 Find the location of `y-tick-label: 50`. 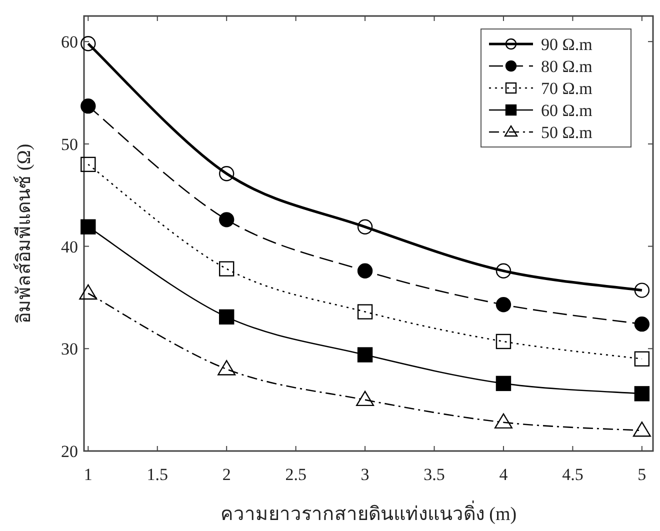

y-tick-label: 50 is located at coordinates (69, 144).